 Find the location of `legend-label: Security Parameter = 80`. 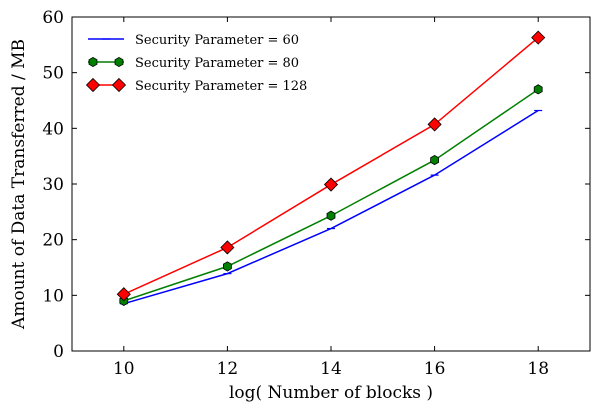

legend-label: Security Parameter = 80 is located at coordinates (217, 63).